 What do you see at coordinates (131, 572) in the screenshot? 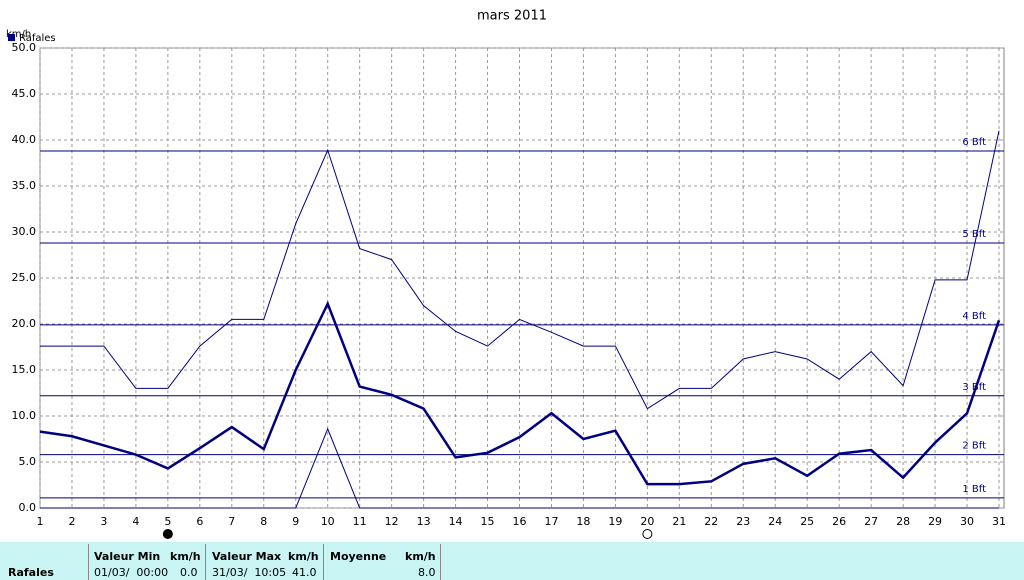
I see `date: 01/03/ 00:00` at bounding box center [131, 572].